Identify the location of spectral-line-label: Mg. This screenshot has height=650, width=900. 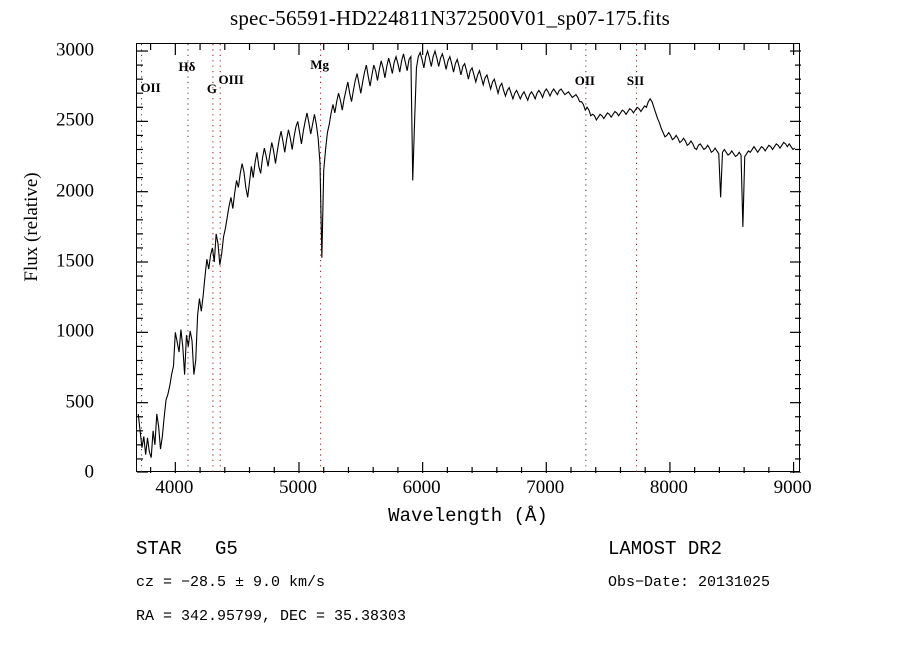
(319, 65).